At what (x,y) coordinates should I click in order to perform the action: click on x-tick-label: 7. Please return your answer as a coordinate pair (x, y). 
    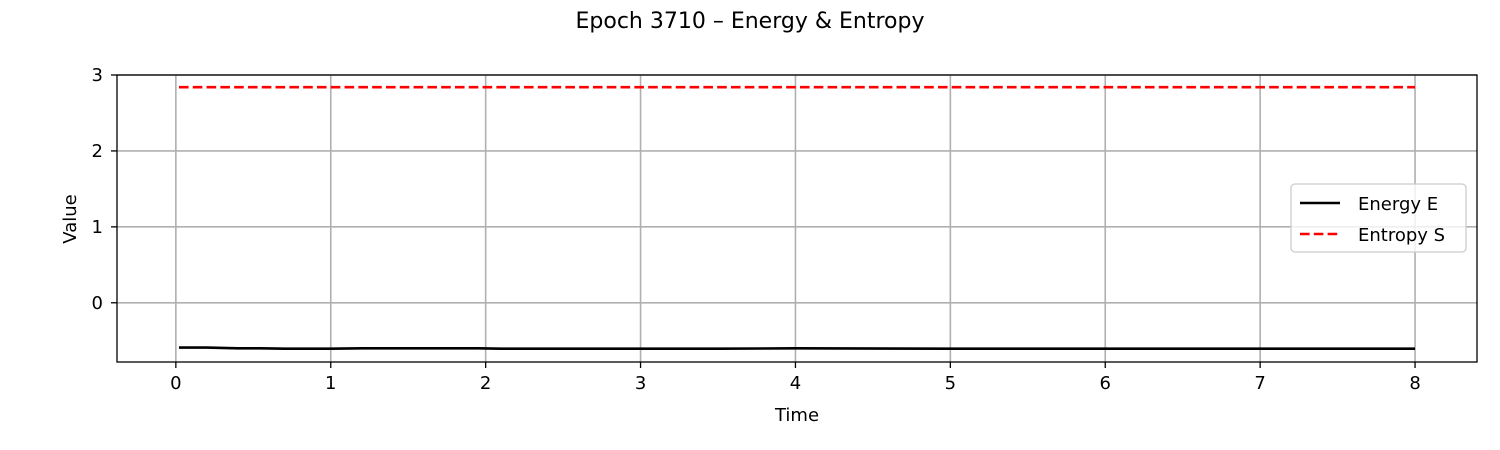
    Looking at the image, I should click on (1259, 383).